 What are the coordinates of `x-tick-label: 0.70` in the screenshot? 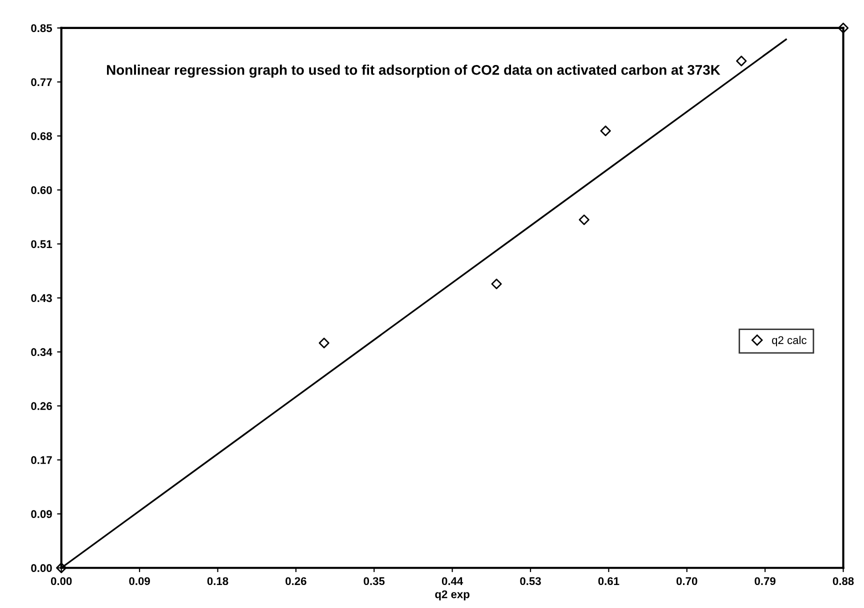 It's located at (687, 581).